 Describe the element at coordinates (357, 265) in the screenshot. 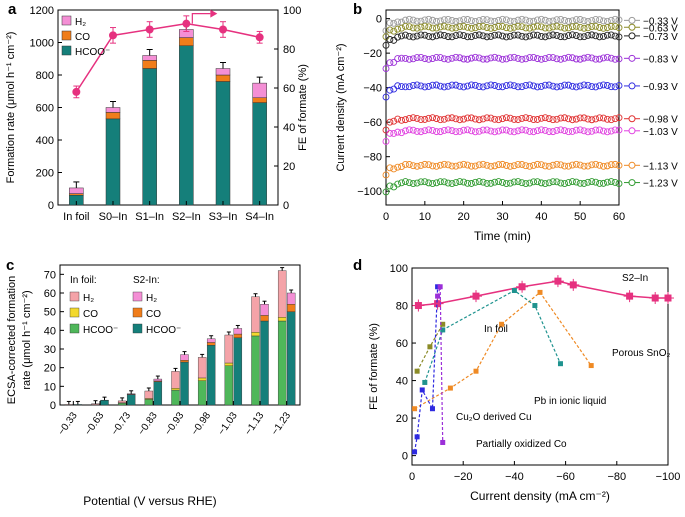

I see `panel-d-letter: d` at that location.